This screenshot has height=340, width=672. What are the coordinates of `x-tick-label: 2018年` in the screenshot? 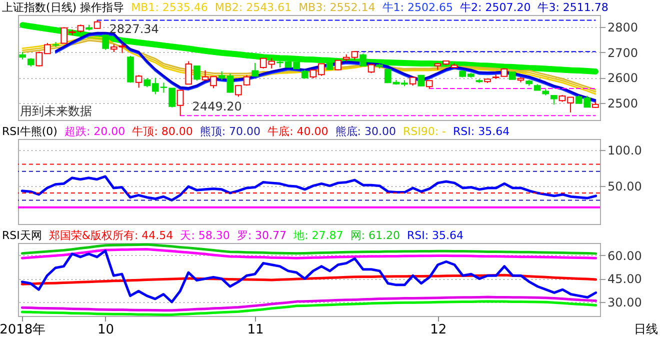 It's located at (23, 330).